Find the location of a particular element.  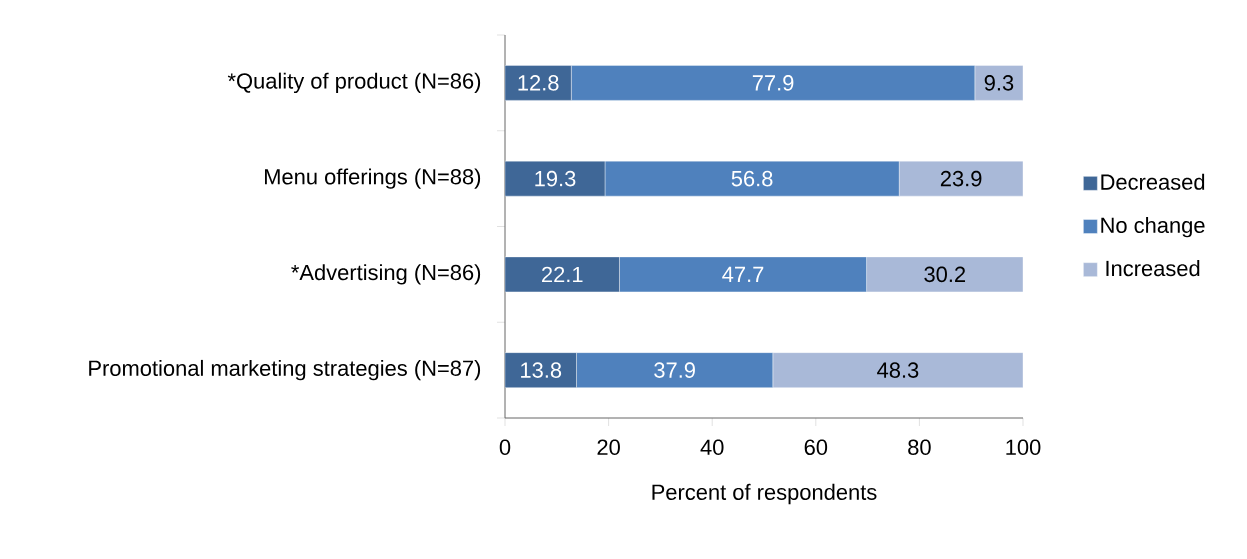

data-label: 9.3 is located at coordinates (999, 83).